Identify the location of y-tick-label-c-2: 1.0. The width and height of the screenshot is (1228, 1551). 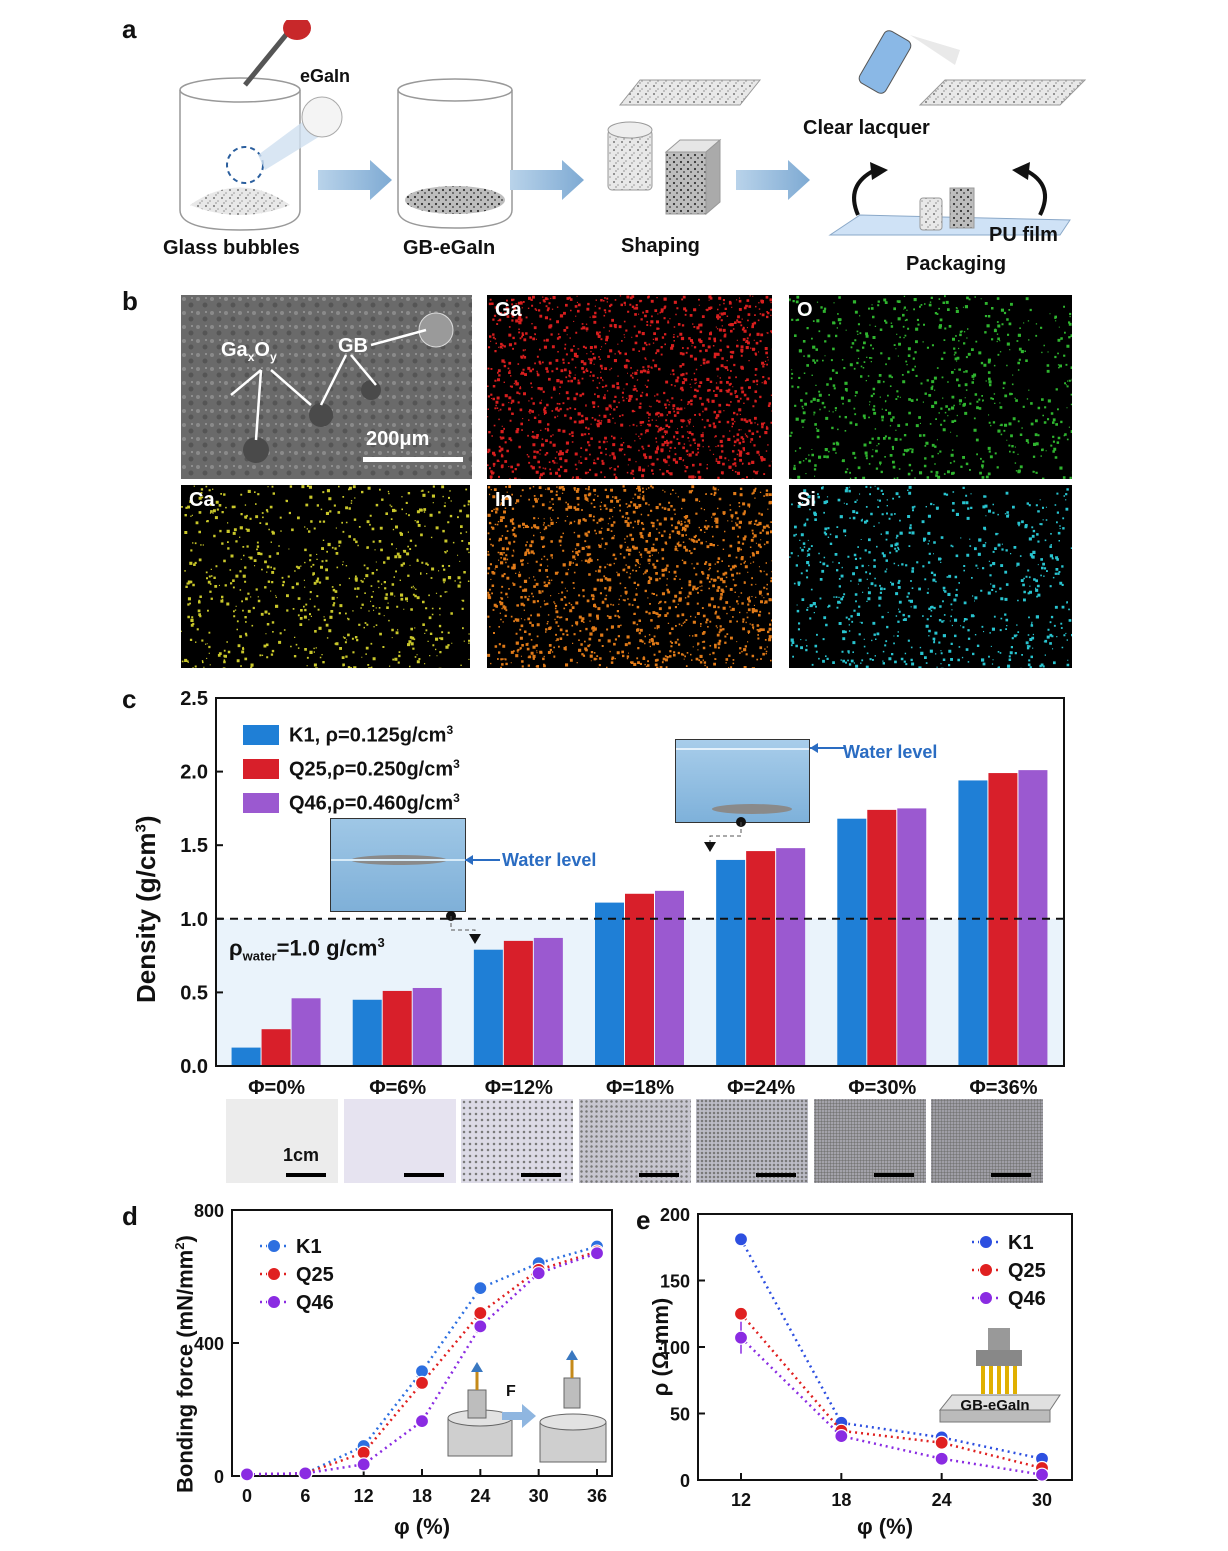
(194, 920).